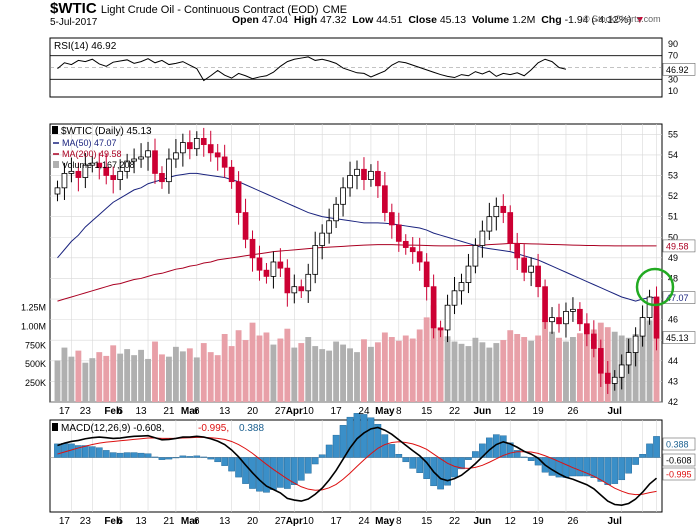 This screenshot has width=700, height=530. I want to click on x-tick-label: 17, so click(65, 521).